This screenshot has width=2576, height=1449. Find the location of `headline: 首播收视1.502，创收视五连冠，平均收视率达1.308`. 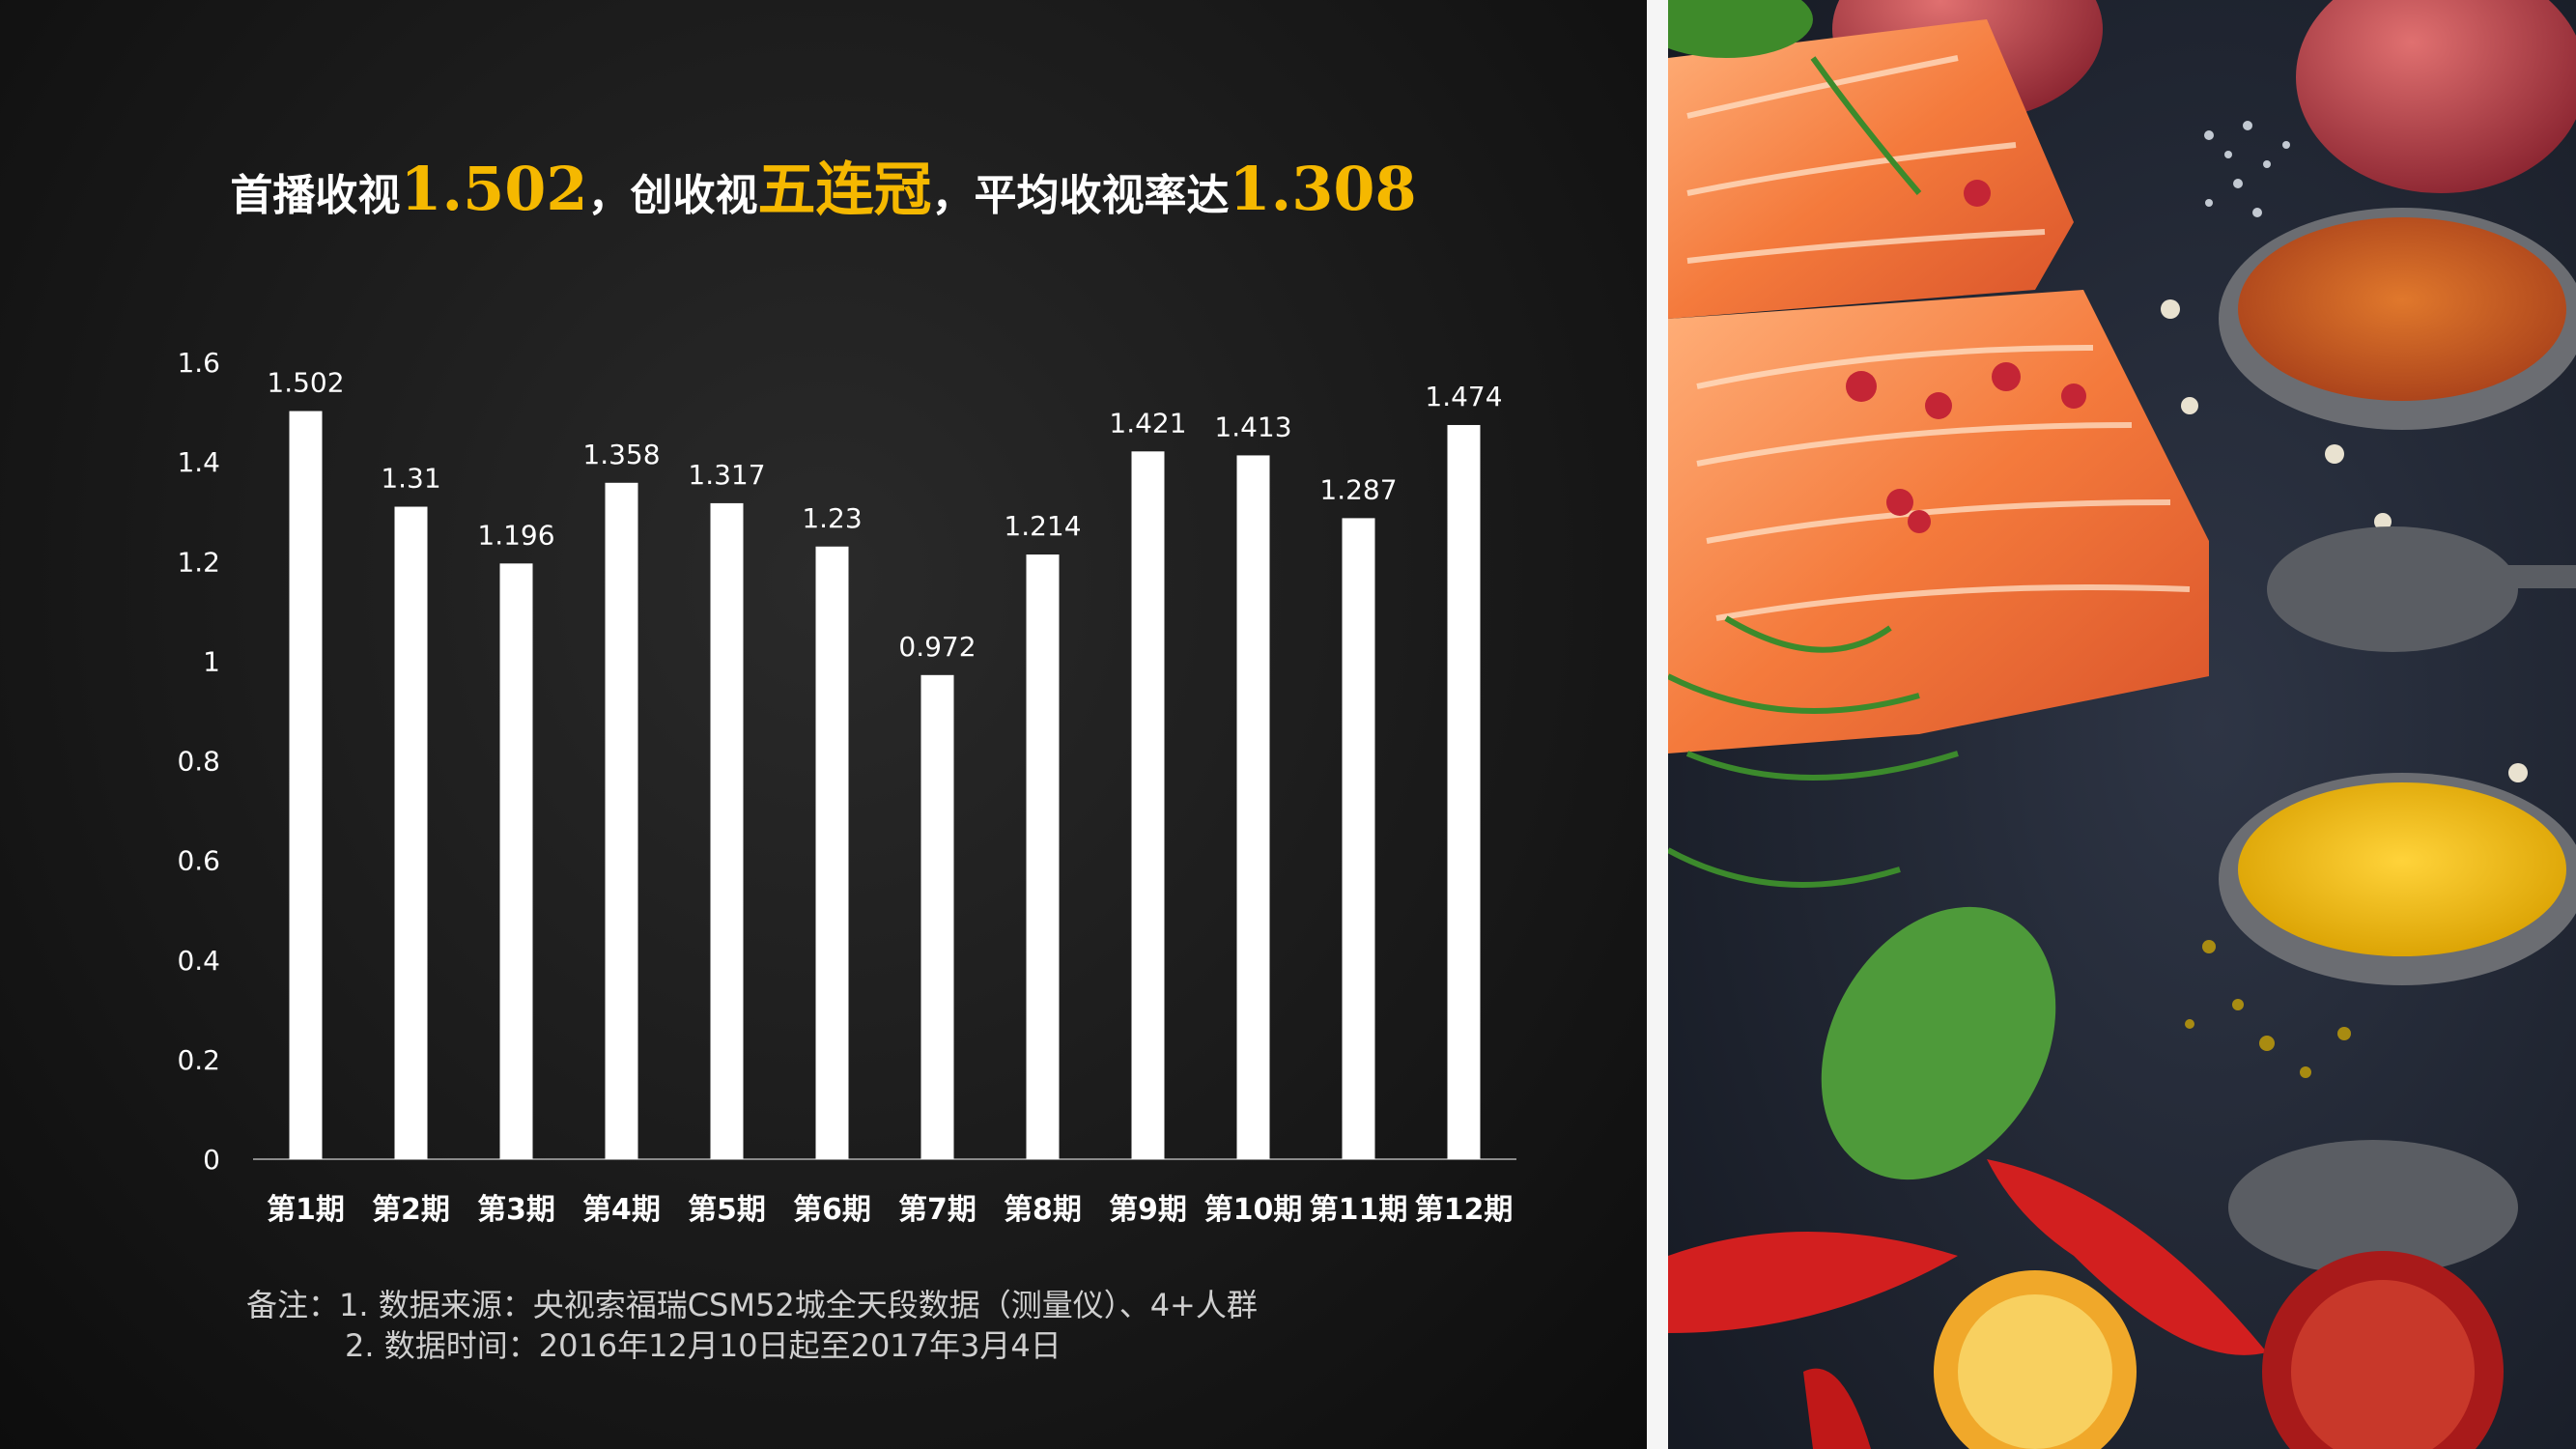

headline: 首播收视1.502，创收视五连冠，平均收视率达1.308 is located at coordinates (823, 185).